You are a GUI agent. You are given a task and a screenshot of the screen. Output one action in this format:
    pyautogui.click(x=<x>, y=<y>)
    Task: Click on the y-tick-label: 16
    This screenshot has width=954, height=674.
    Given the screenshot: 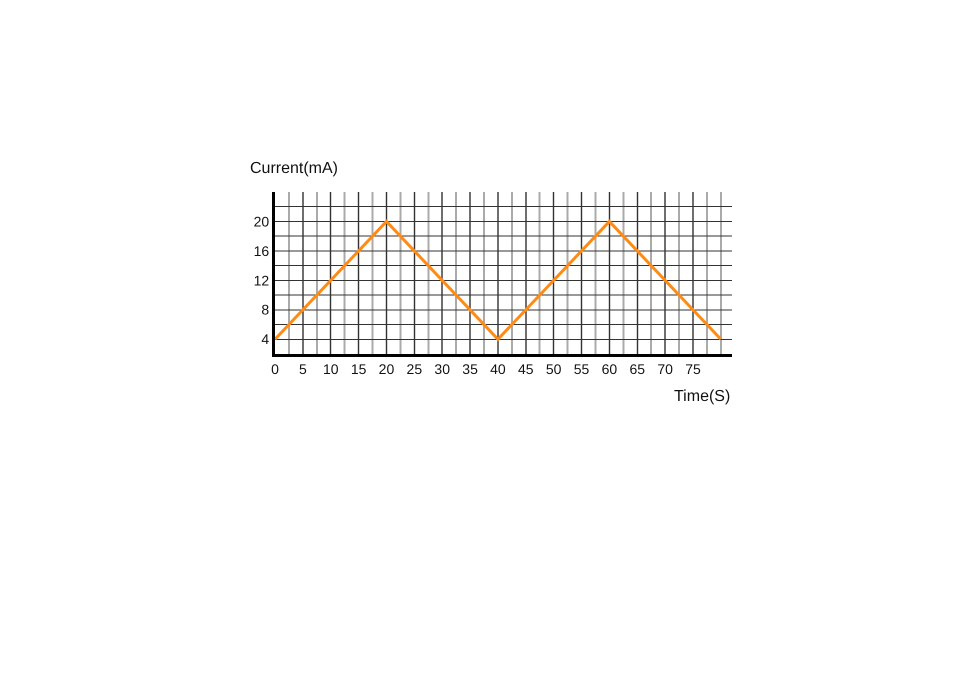 What is the action you would take?
    pyautogui.click(x=262, y=250)
    